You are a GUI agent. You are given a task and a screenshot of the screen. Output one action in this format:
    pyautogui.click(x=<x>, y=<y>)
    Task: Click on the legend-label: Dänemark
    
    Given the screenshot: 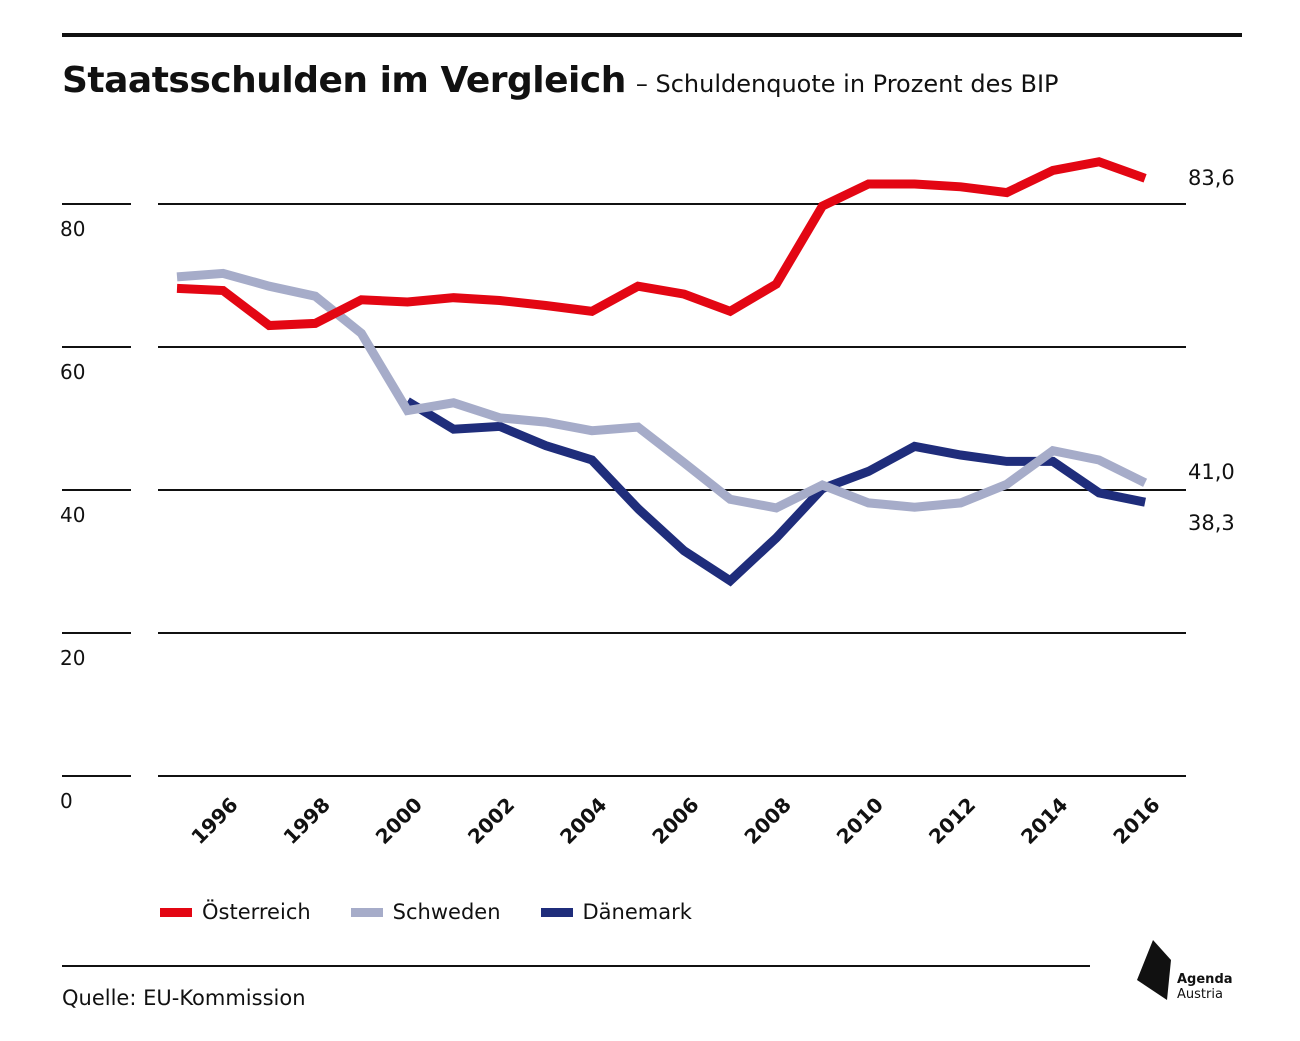 What is the action you would take?
    pyautogui.click(x=637, y=912)
    